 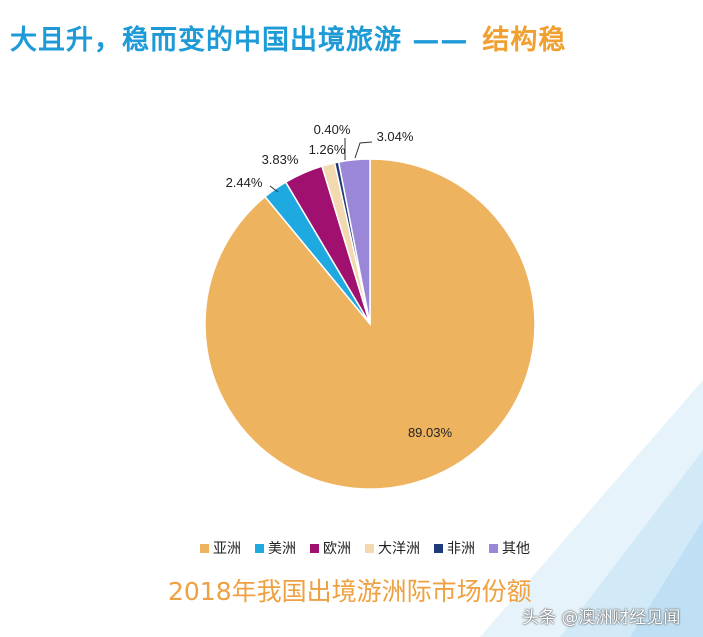 I want to click on title-accent: 结构稳, so click(x=524, y=40).